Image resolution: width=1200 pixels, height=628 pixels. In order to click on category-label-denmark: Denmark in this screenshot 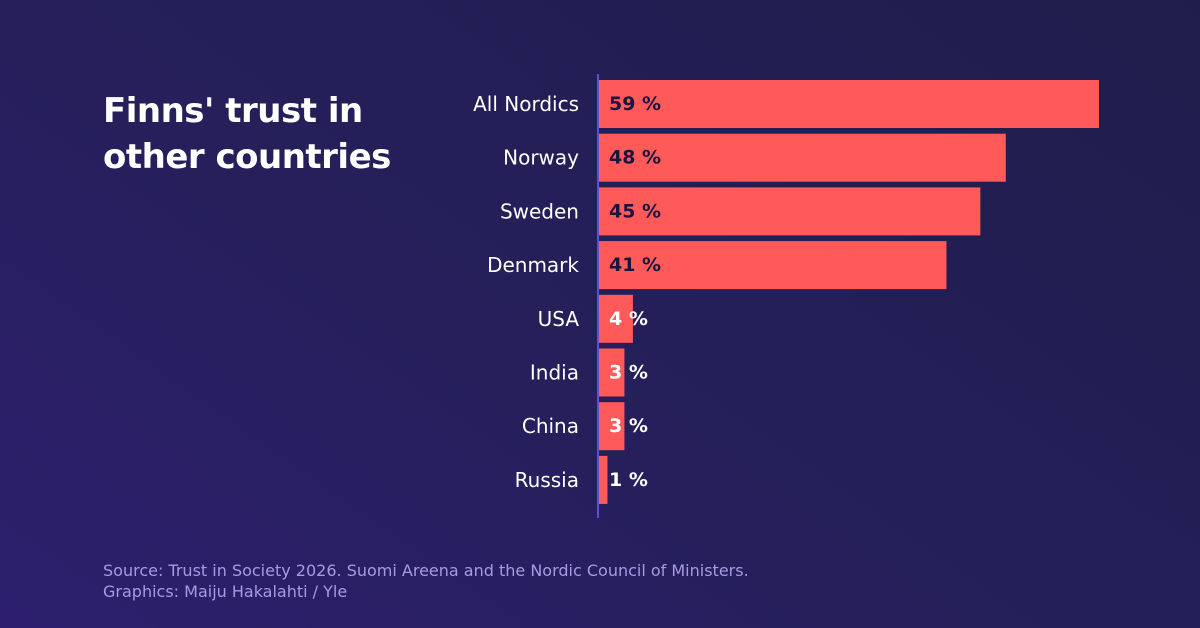, I will do `click(533, 265)`.